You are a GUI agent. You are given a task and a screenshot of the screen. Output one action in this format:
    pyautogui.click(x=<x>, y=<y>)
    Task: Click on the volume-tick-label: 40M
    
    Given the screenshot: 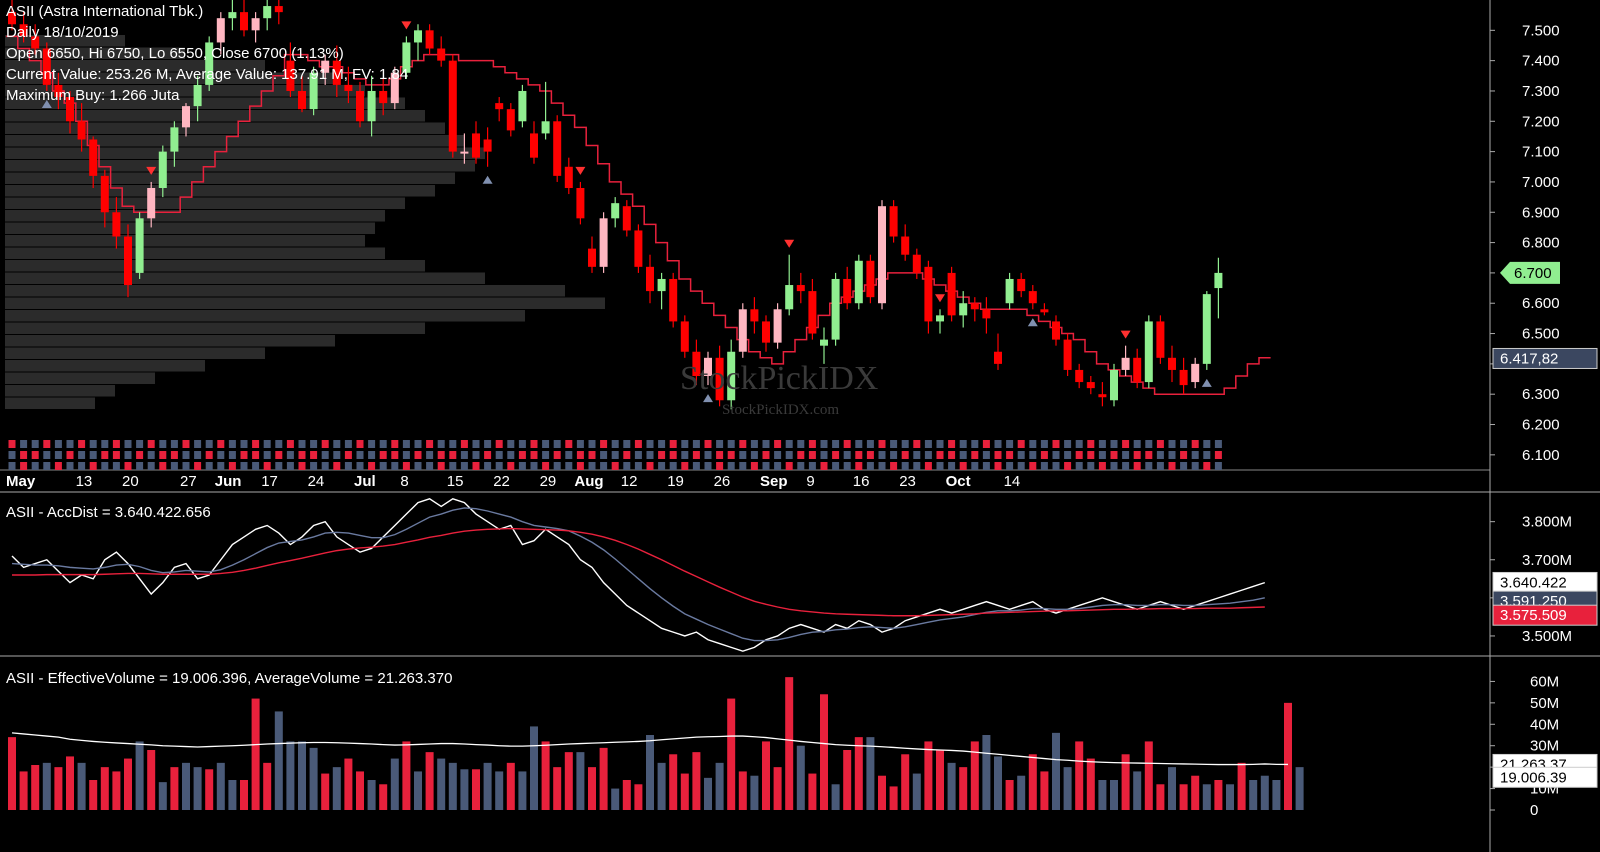 What is the action you would take?
    pyautogui.click(x=1544, y=724)
    